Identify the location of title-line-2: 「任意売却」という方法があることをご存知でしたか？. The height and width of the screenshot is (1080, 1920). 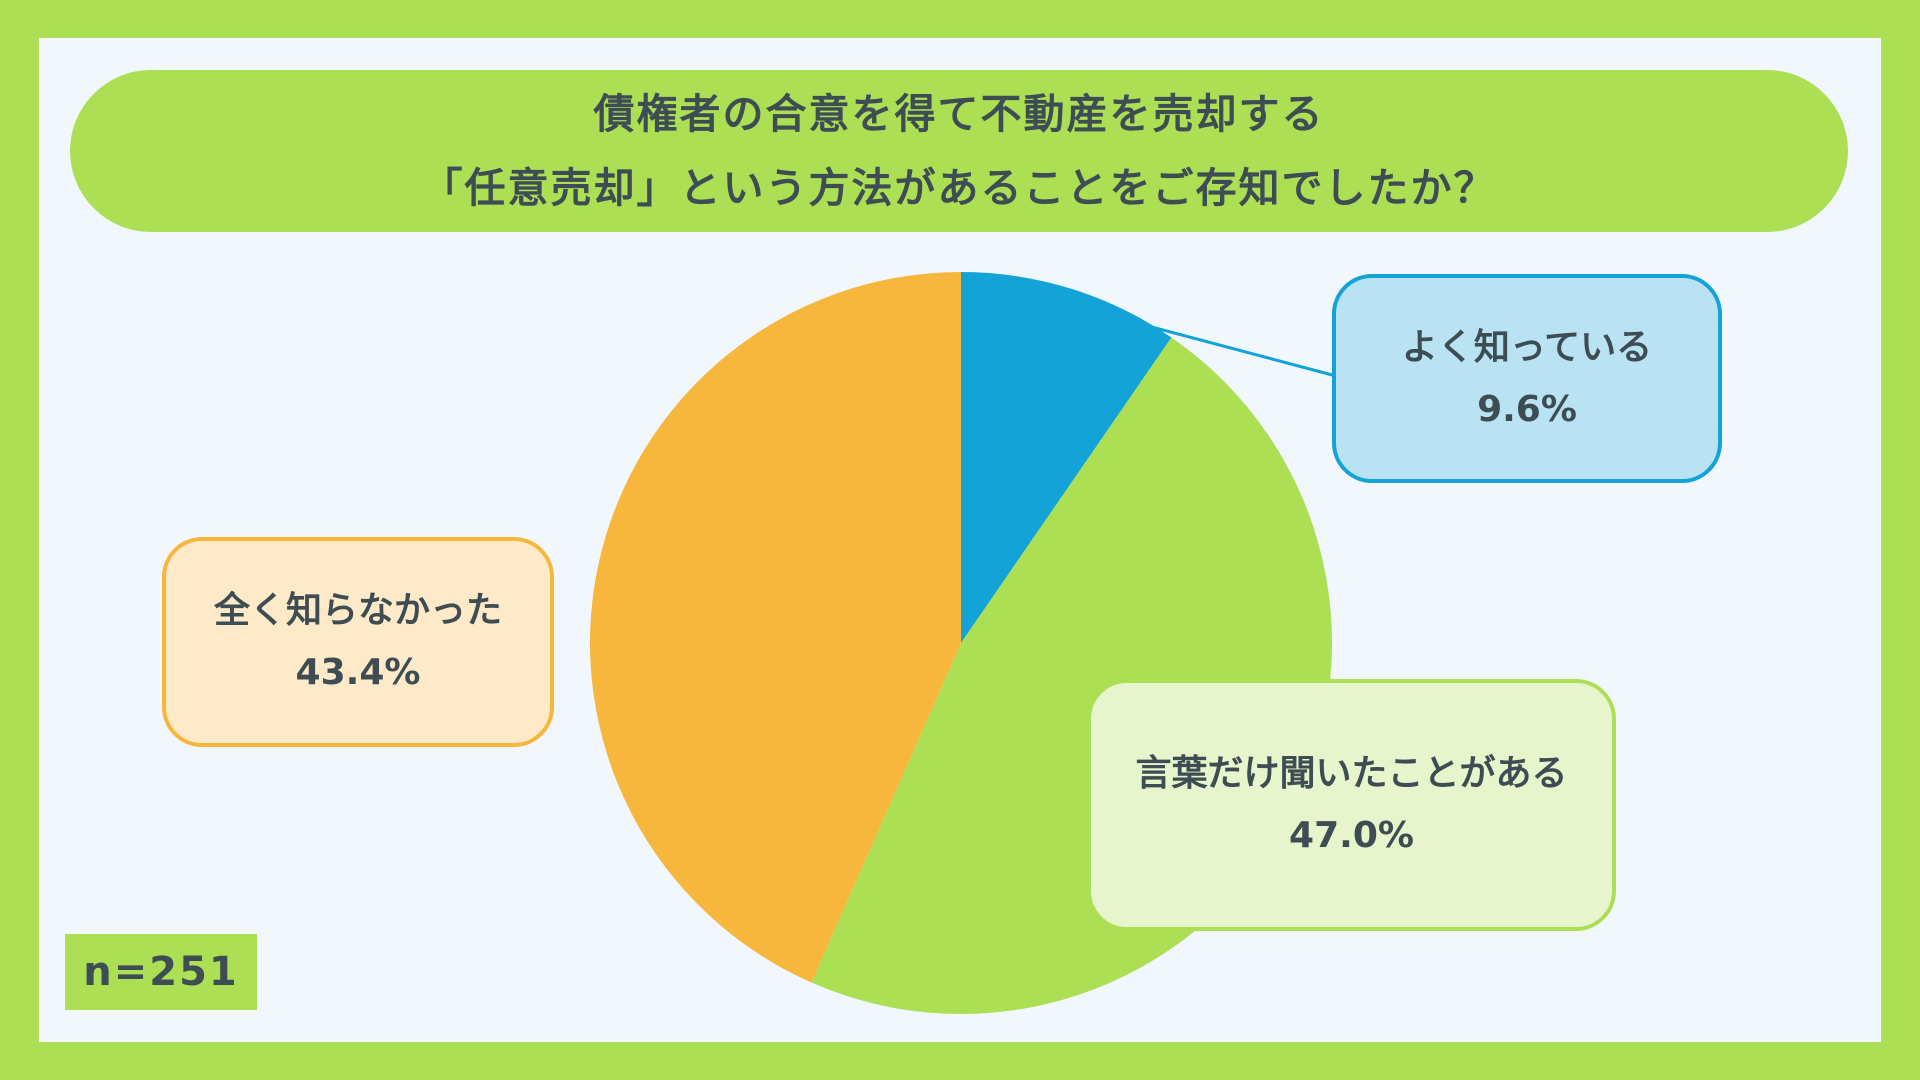
(959, 188).